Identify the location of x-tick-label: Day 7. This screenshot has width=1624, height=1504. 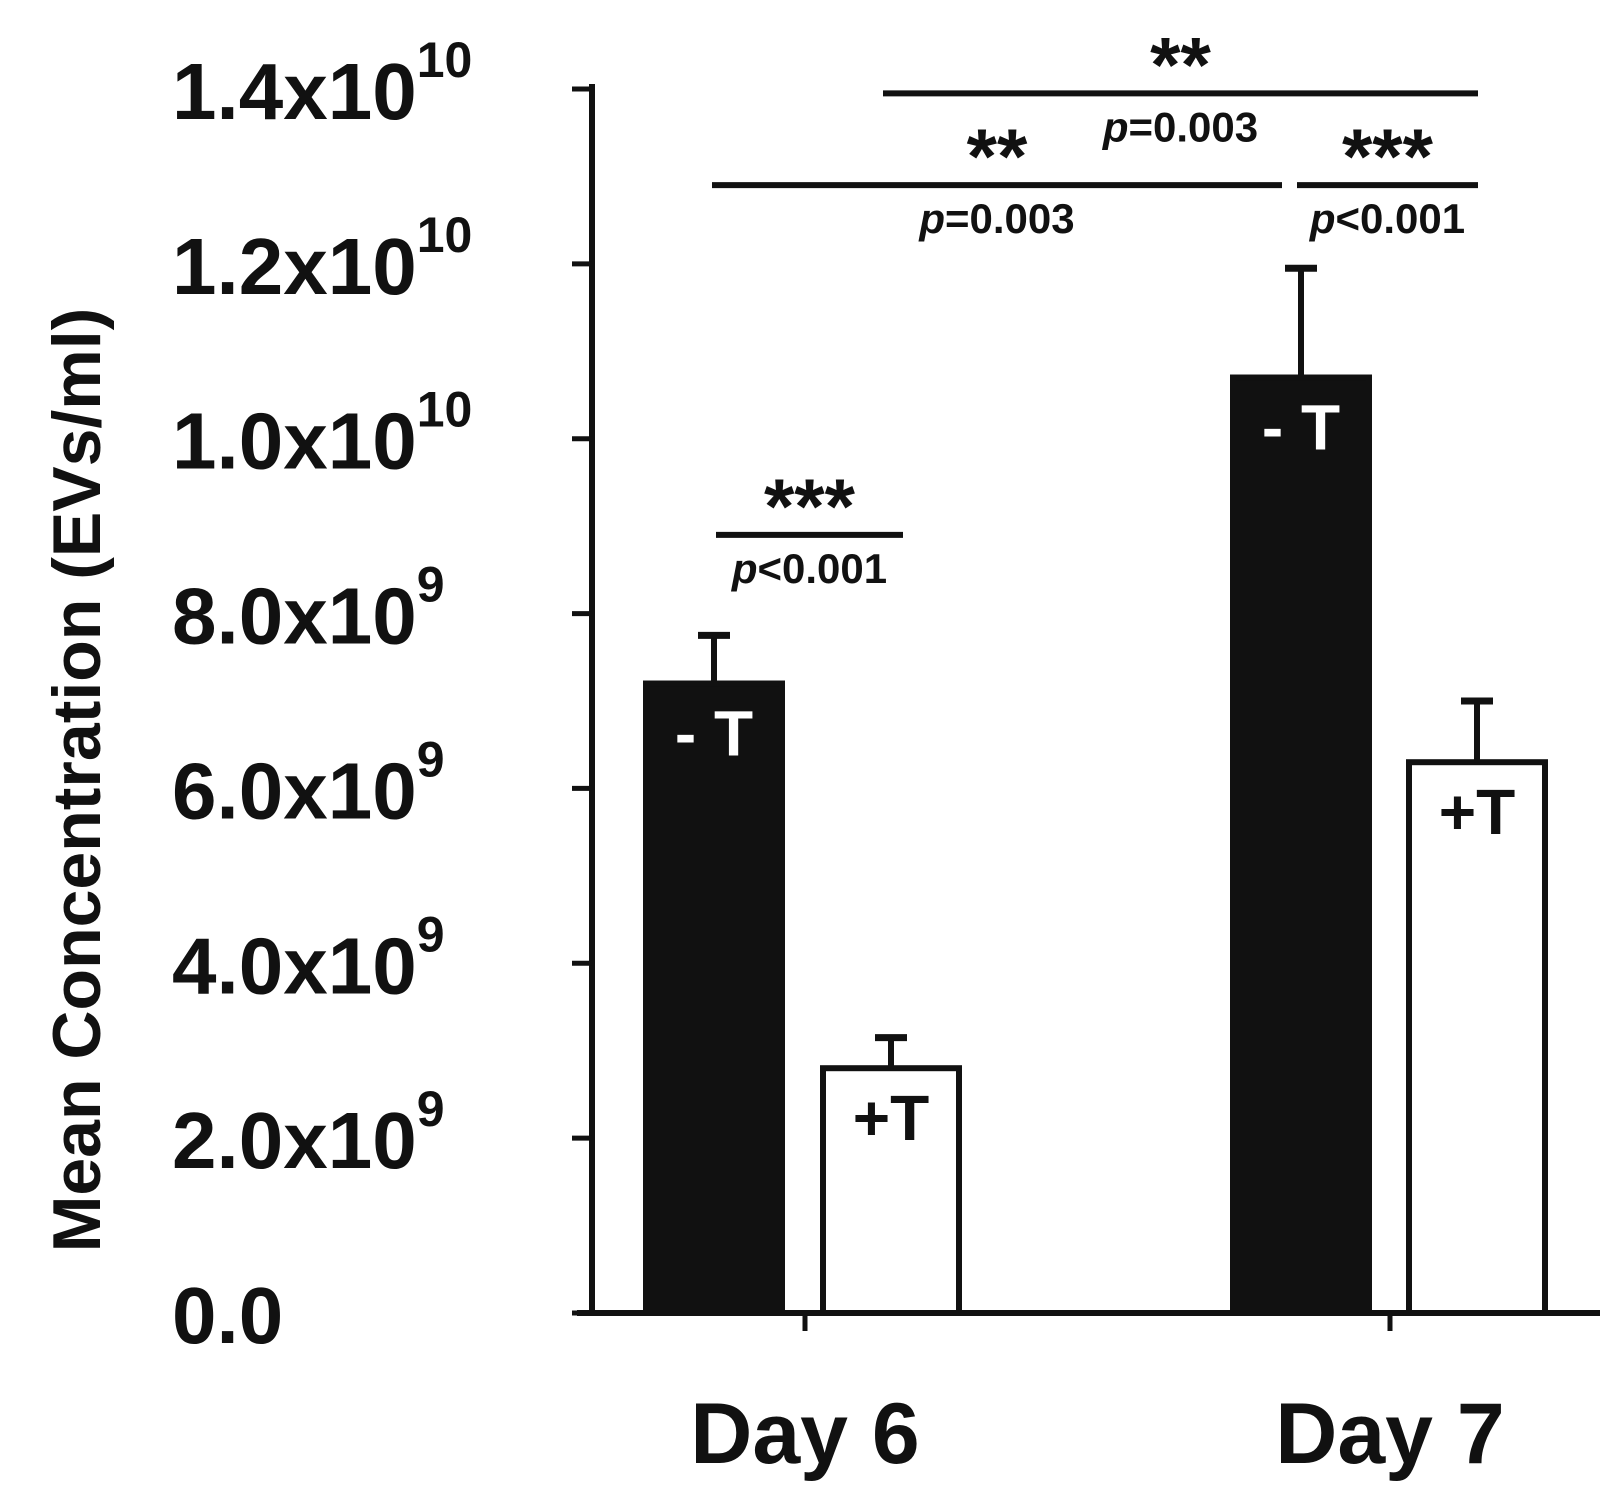
(1390, 1434).